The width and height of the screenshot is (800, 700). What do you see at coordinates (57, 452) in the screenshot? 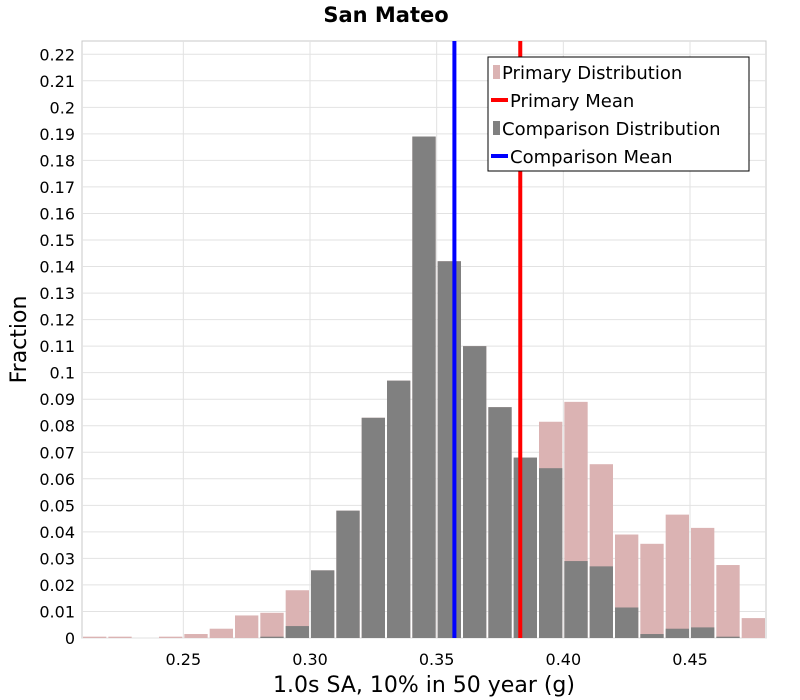
I see `y-tick-label: 0.07` at bounding box center [57, 452].